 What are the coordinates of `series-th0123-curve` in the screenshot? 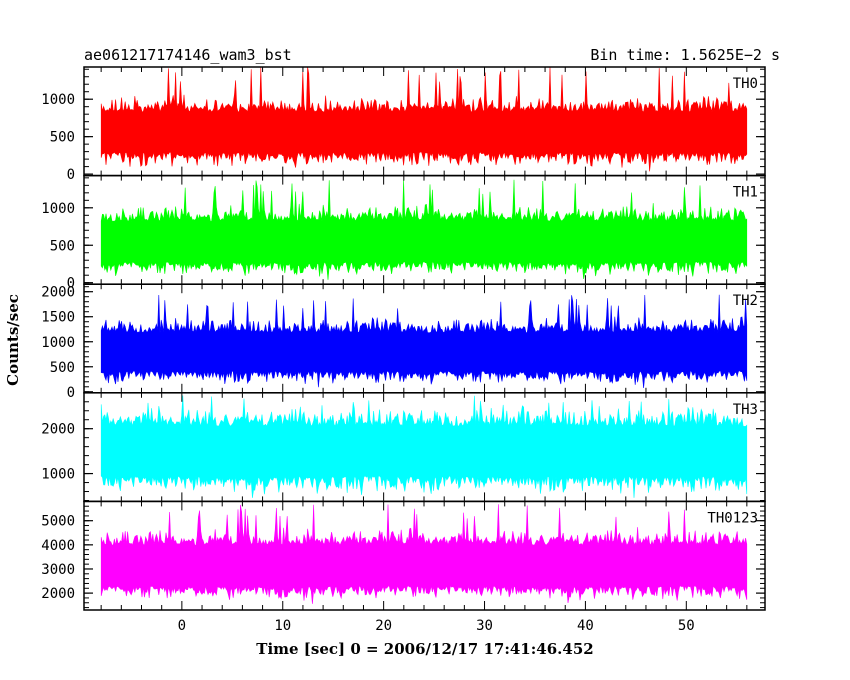 It's located at (424, 554).